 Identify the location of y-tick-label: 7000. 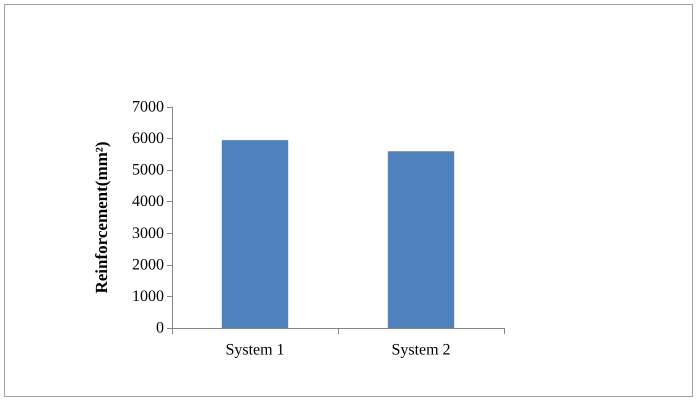
(148, 107).